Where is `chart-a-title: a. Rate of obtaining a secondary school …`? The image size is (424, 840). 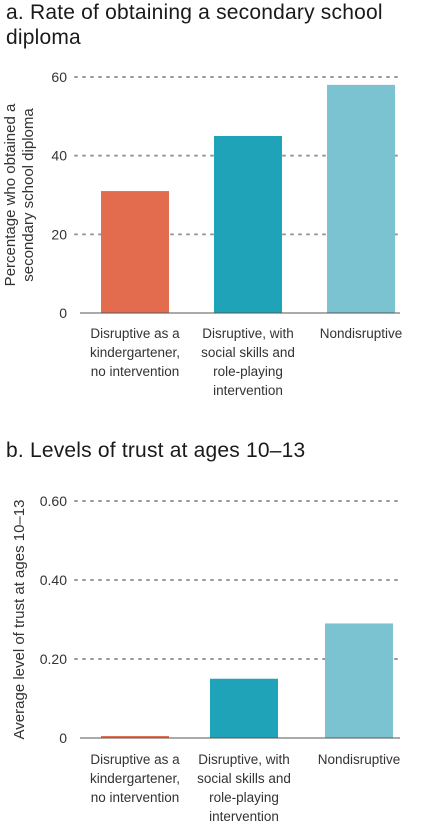 chart-a-title: a. Rate of obtaining a secondary school … is located at coordinates (194, 25).